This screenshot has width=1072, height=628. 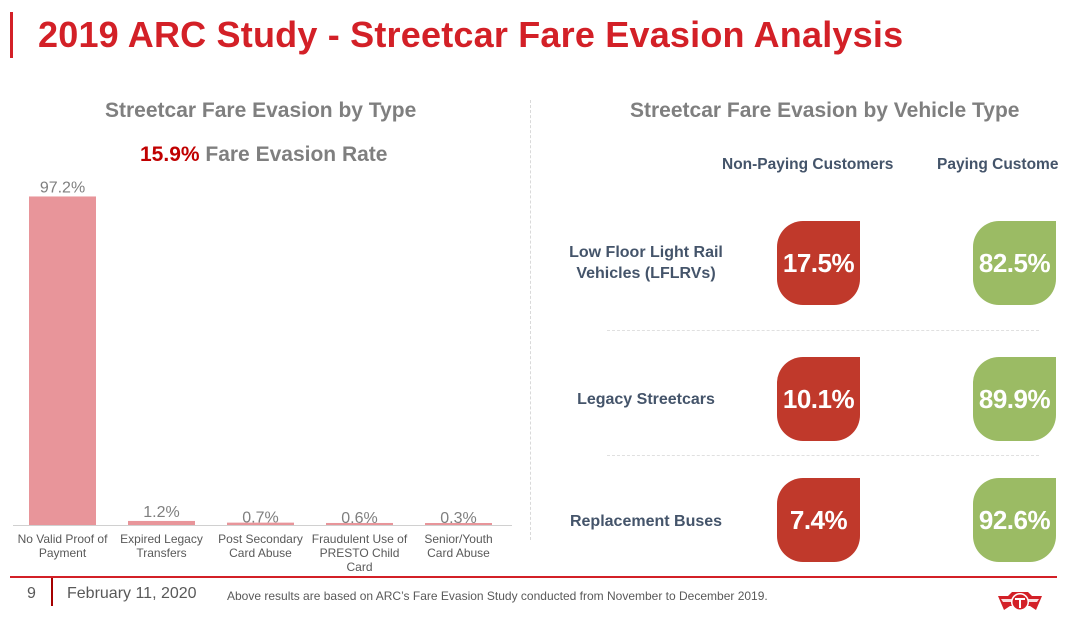 What do you see at coordinates (293, 154) in the screenshot?
I see `fare-evasion-rate-label: Fare Evasion Rate` at bounding box center [293, 154].